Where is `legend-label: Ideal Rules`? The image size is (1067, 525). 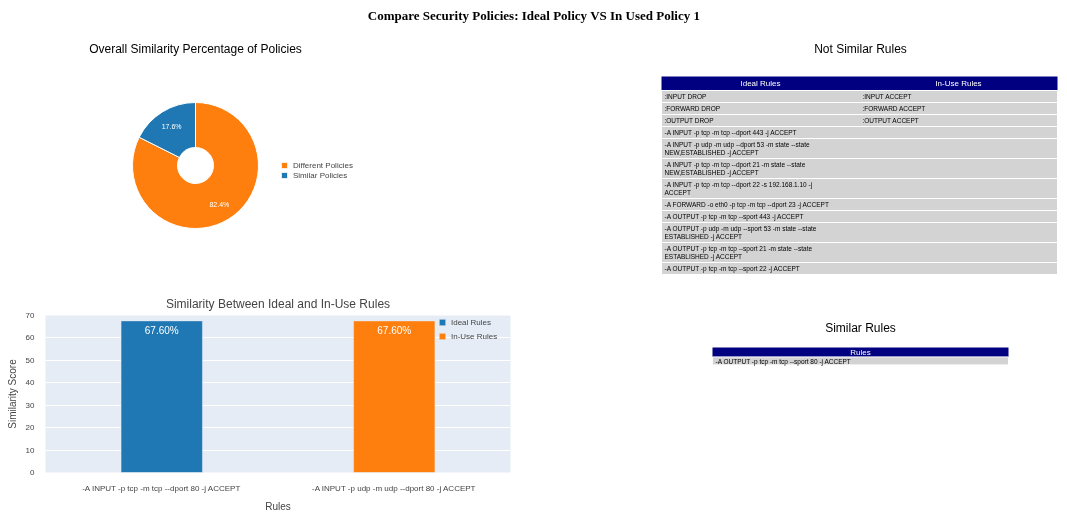 legend-label: Ideal Rules is located at coordinates (471, 322).